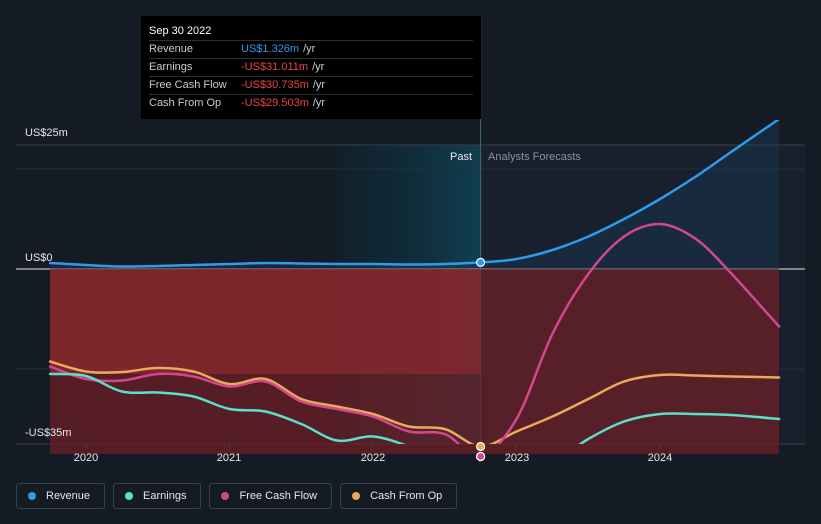  I want to click on marker-revenue, so click(481, 262).